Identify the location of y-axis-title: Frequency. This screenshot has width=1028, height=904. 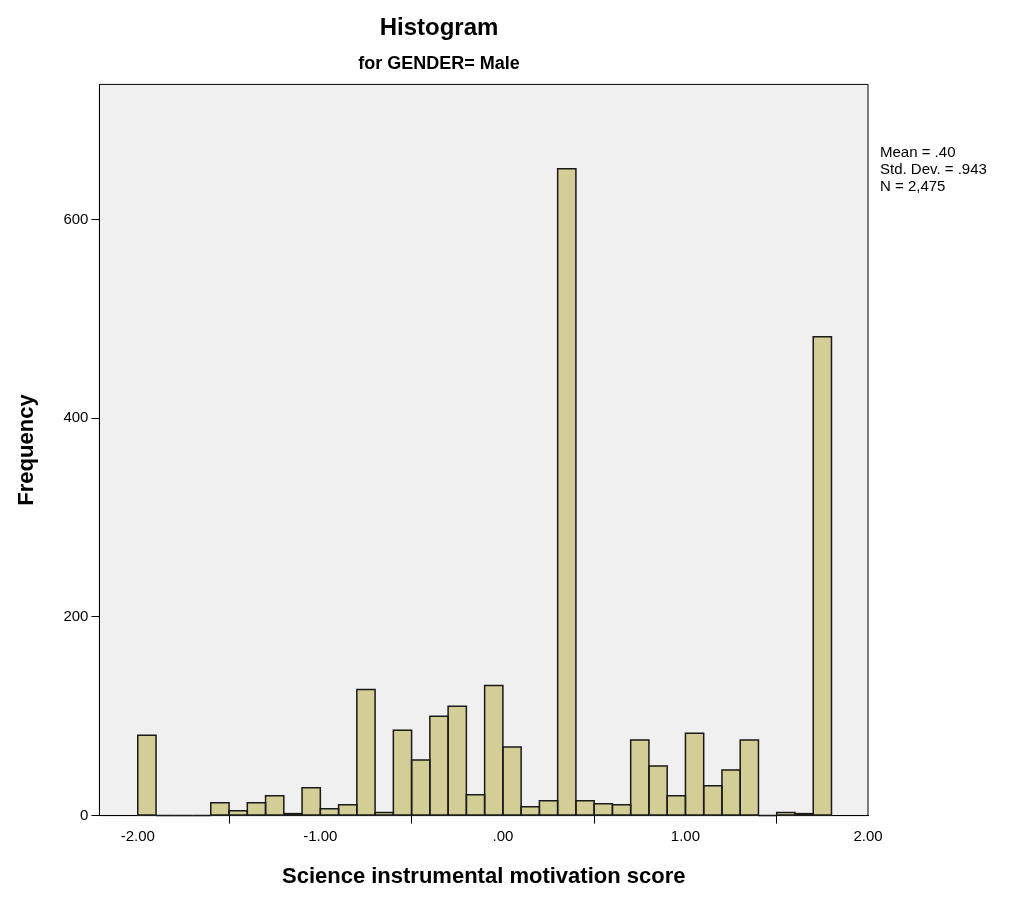
(26, 449).